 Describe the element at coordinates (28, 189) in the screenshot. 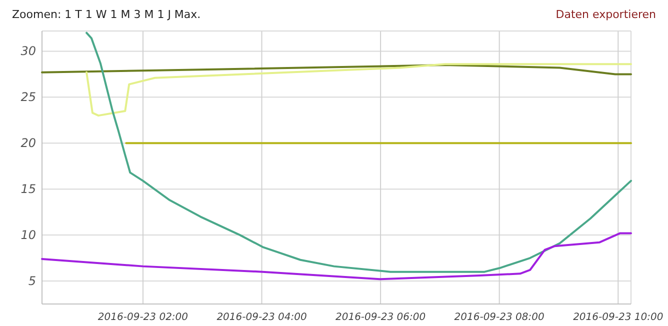

I see `y-tick-label: 15` at that location.